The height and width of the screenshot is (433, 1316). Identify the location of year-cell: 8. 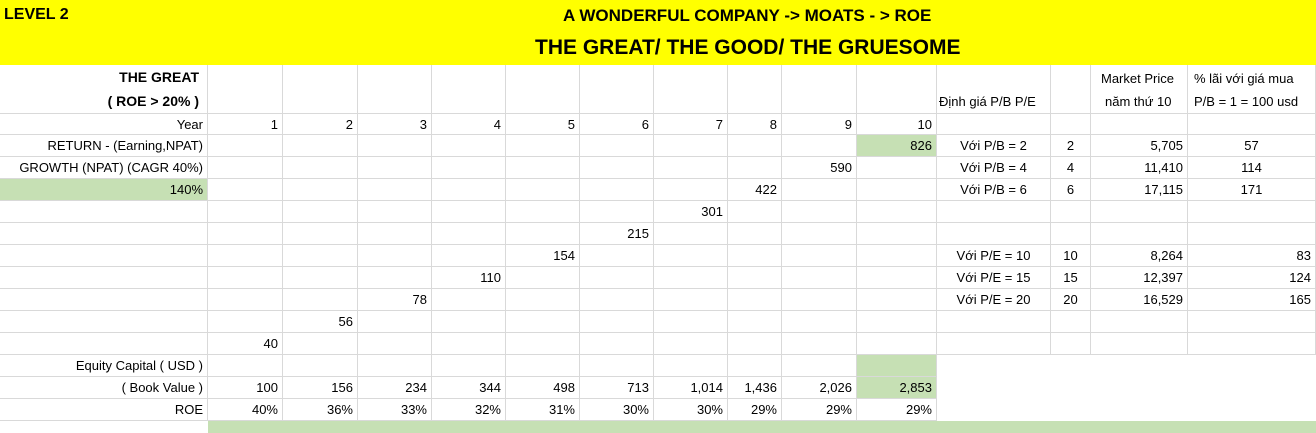
(755, 124).